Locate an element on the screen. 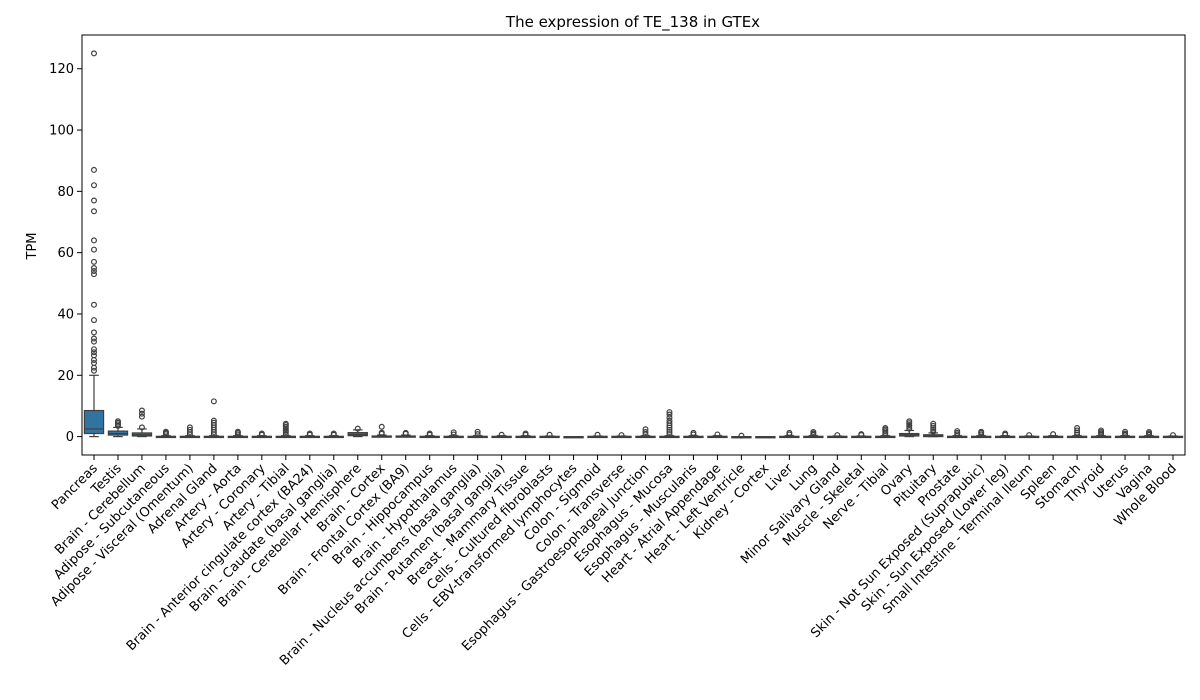  y-tick-label: 40 is located at coordinates (65, 314).